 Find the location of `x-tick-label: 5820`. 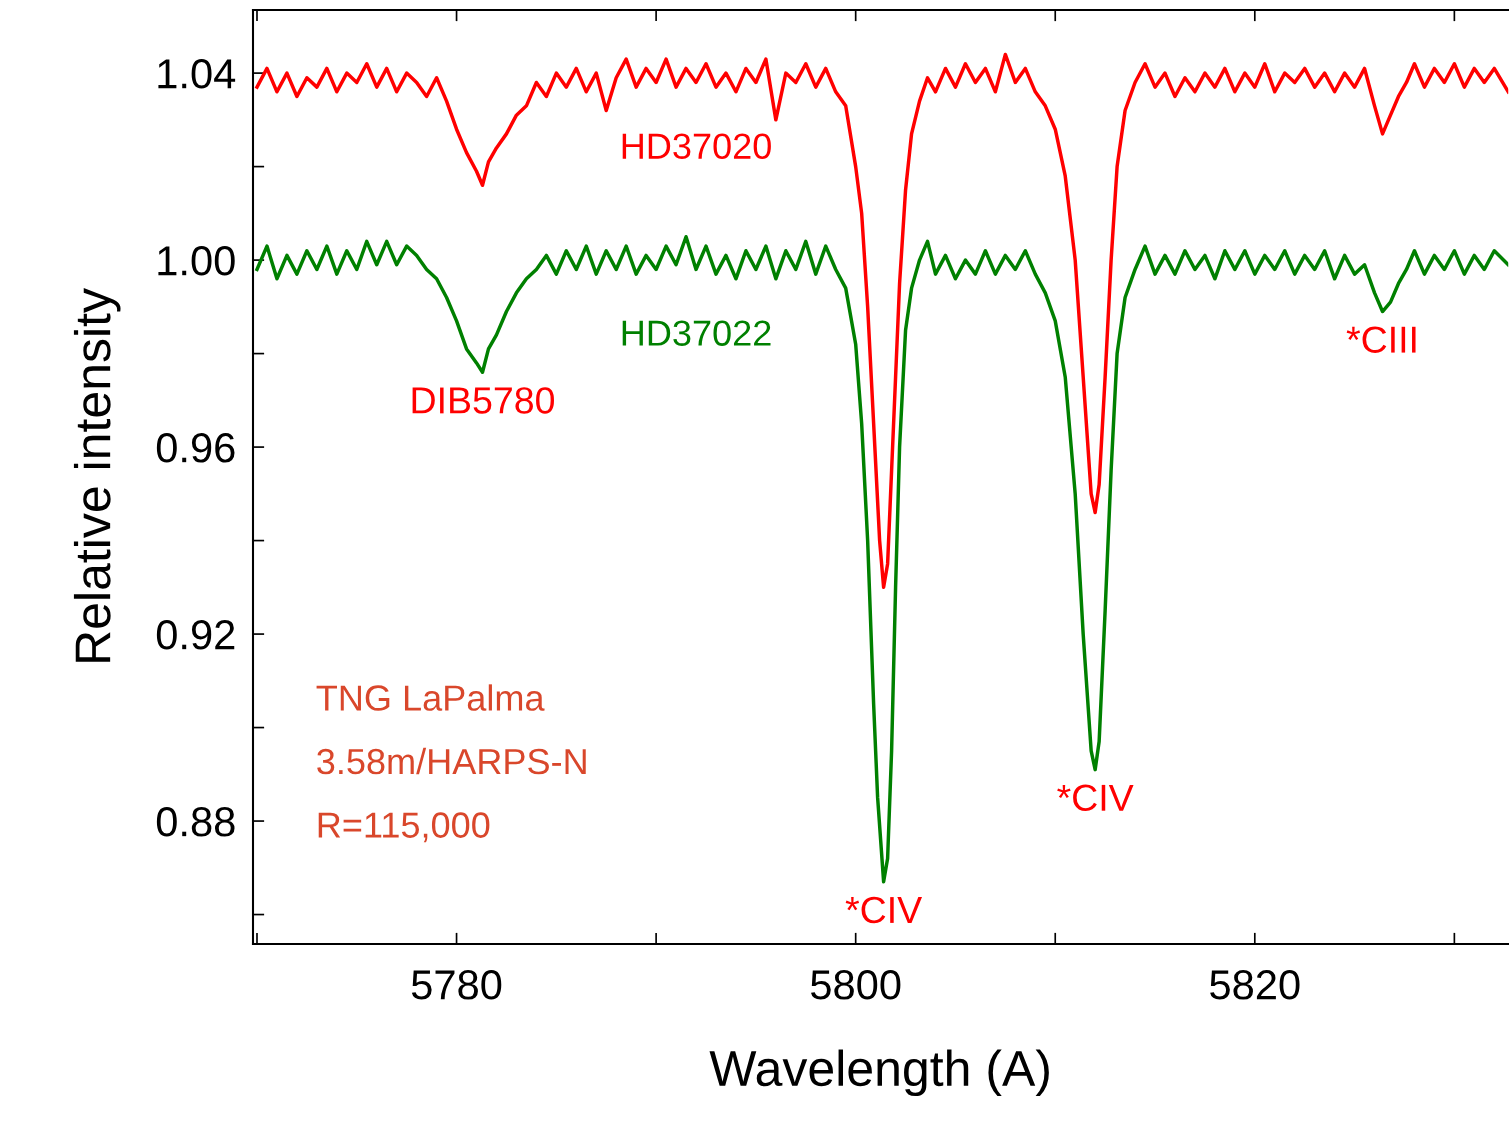

x-tick-label: 5820 is located at coordinates (1255, 985).